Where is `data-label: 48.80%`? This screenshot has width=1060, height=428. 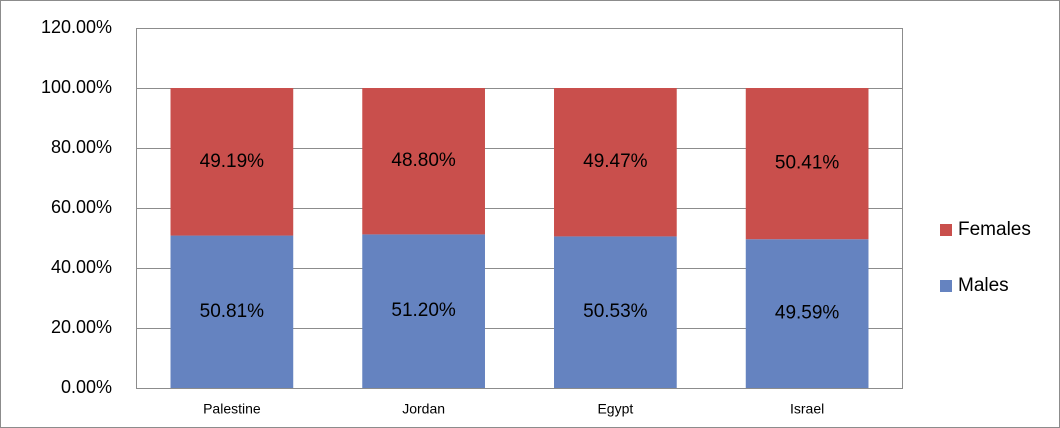 data-label: 48.80% is located at coordinates (423, 160).